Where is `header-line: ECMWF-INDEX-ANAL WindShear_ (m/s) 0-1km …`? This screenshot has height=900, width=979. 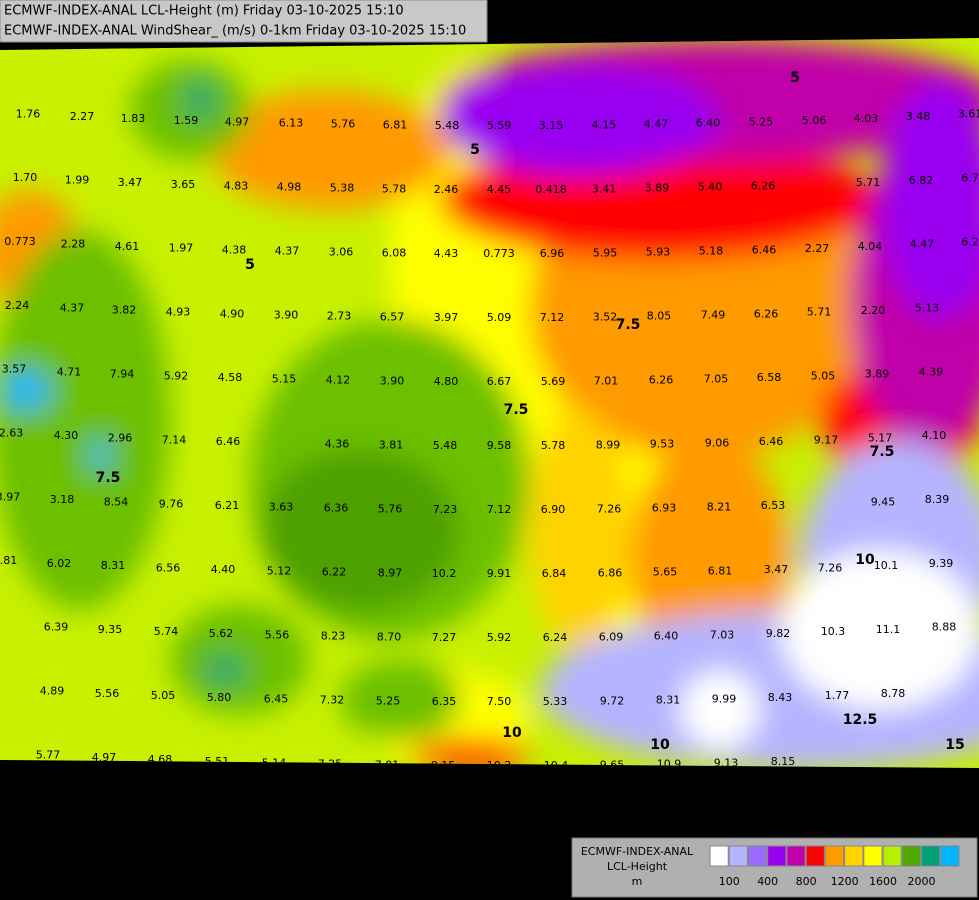
header-line: ECMWF-INDEX-ANAL WindShear_ (m/s) 0-1km … is located at coordinates (235, 31).